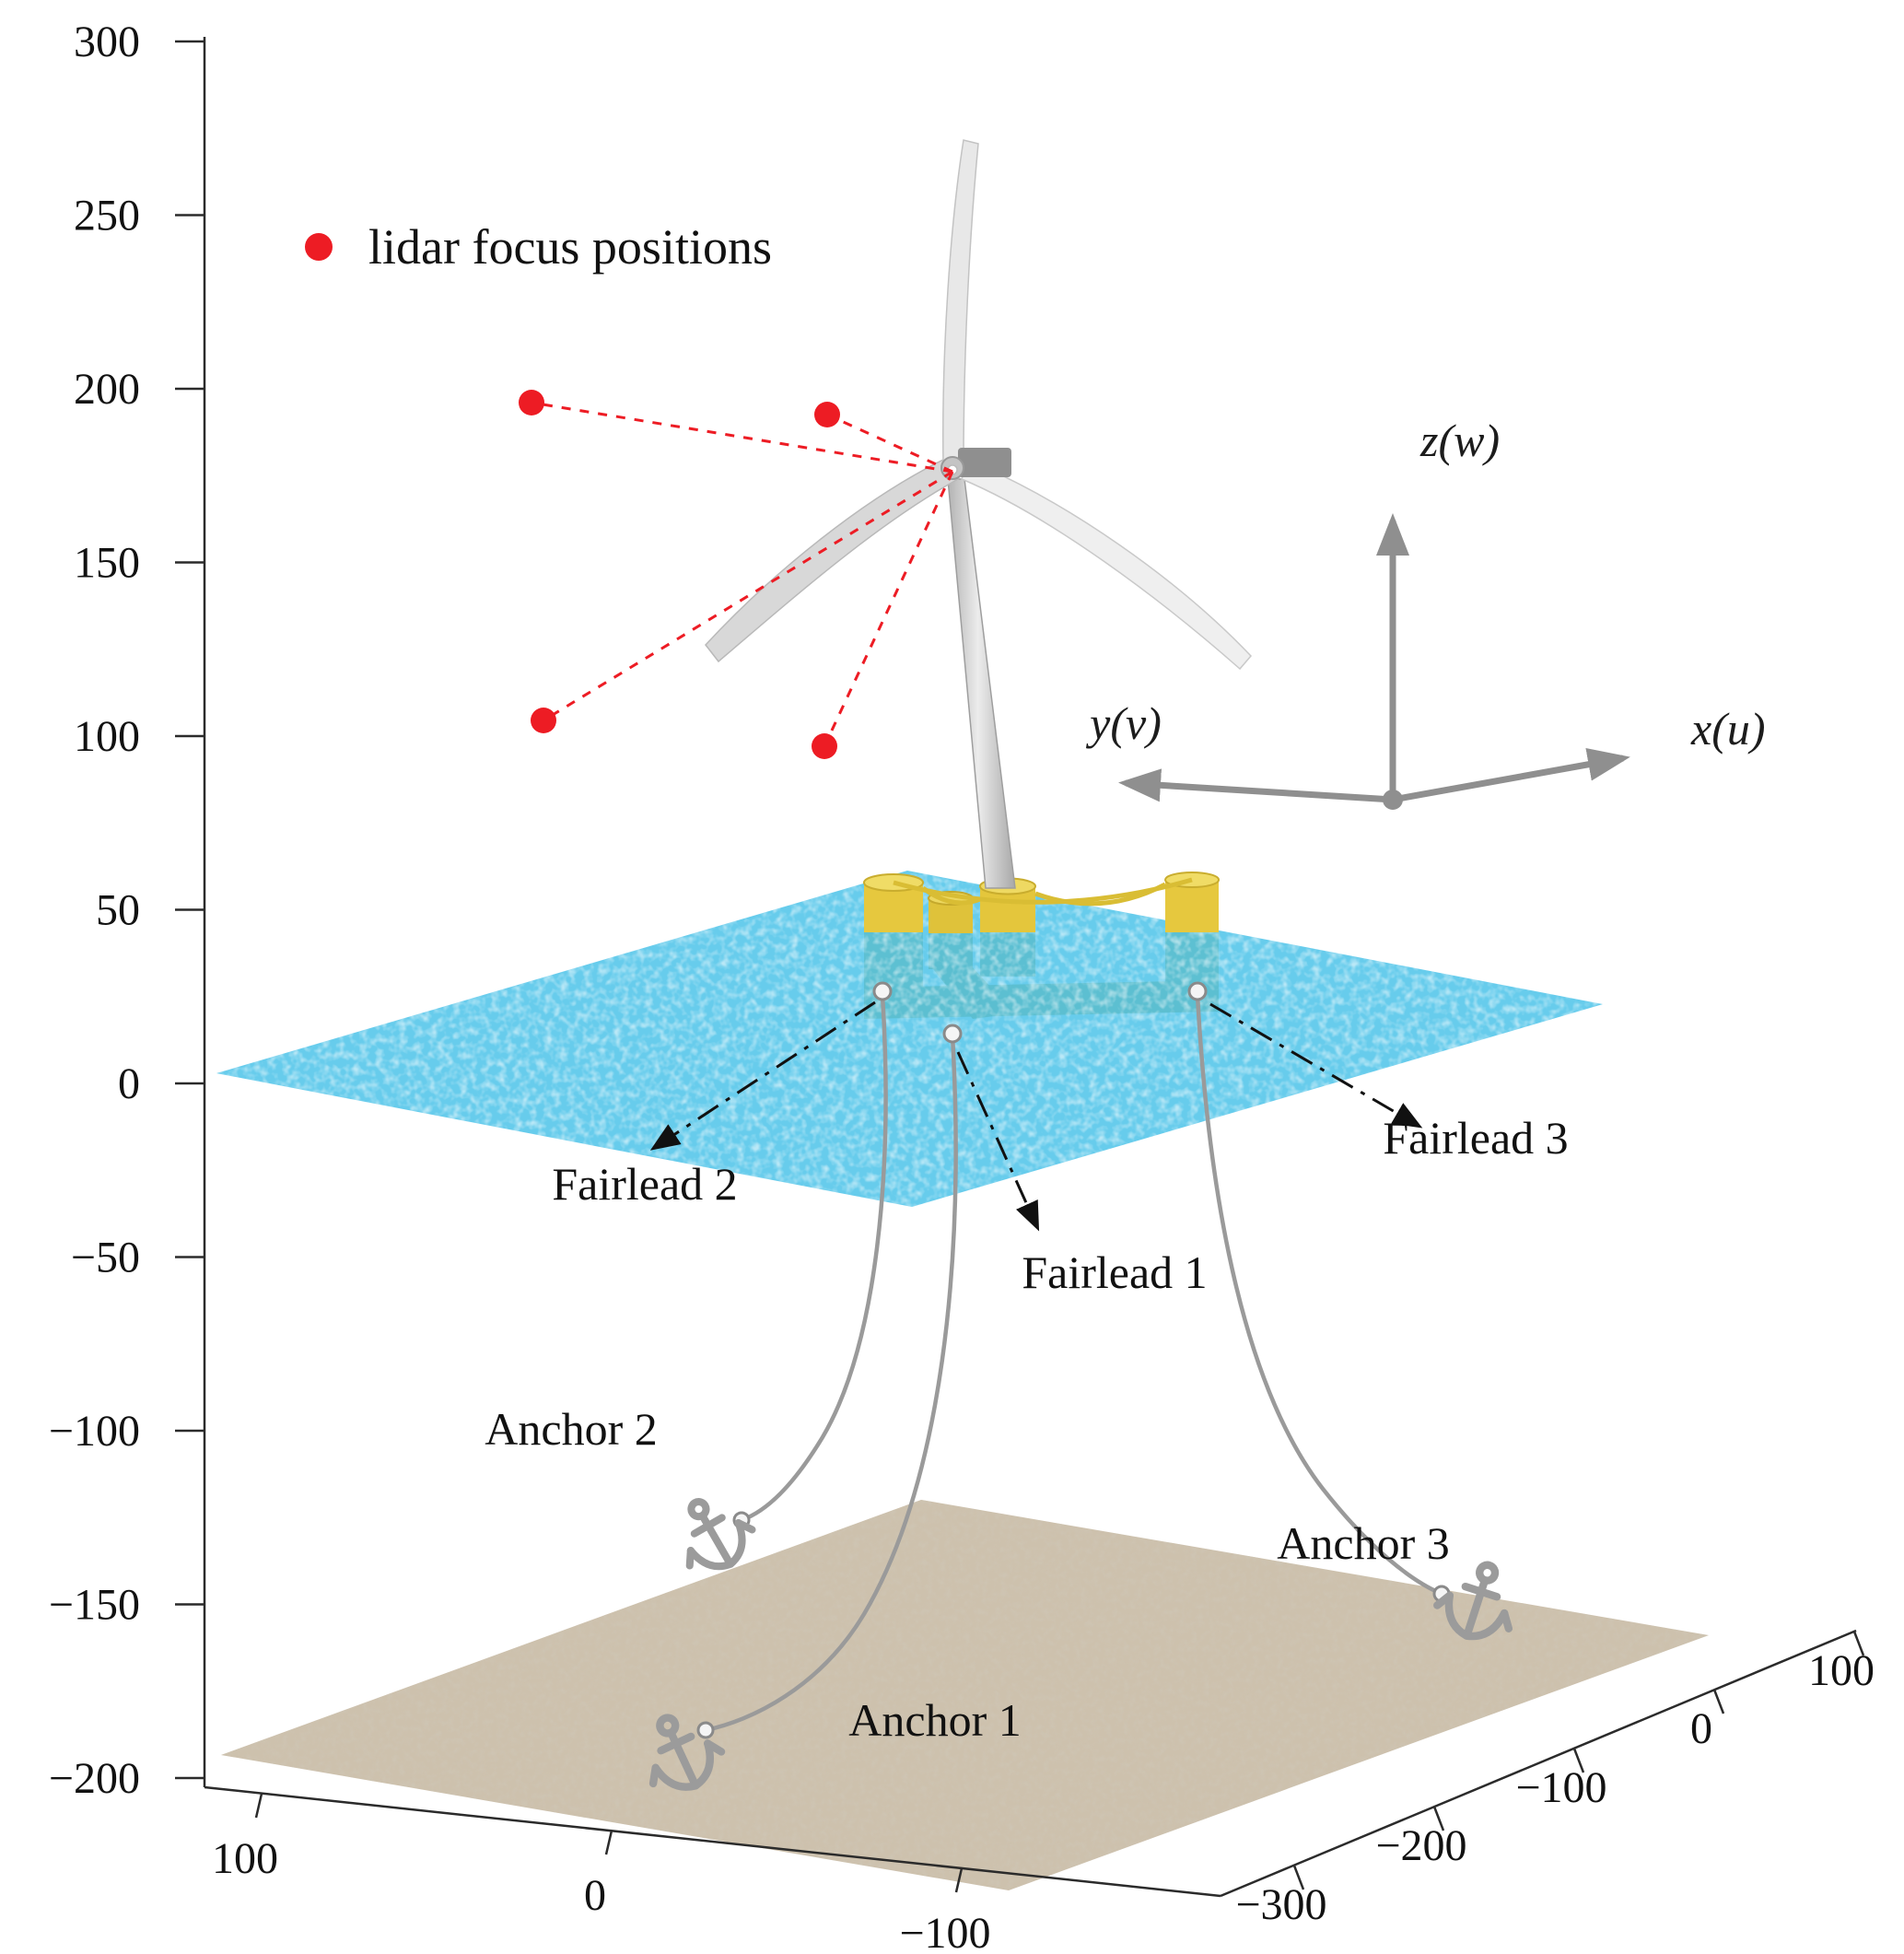 The height and width of the screenshot is (1954, 1904). I want to click on y-tick-label: −100, so click(1560, 1787).